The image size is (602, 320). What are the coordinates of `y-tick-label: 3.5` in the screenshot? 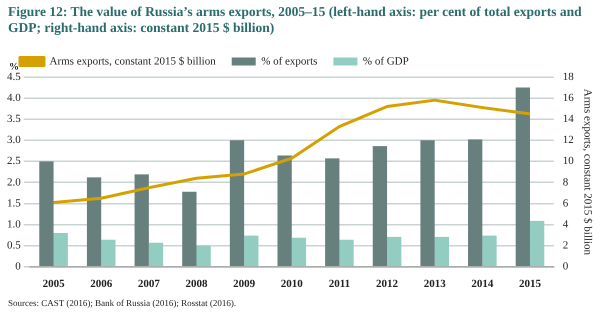 It's located at (14, 119).